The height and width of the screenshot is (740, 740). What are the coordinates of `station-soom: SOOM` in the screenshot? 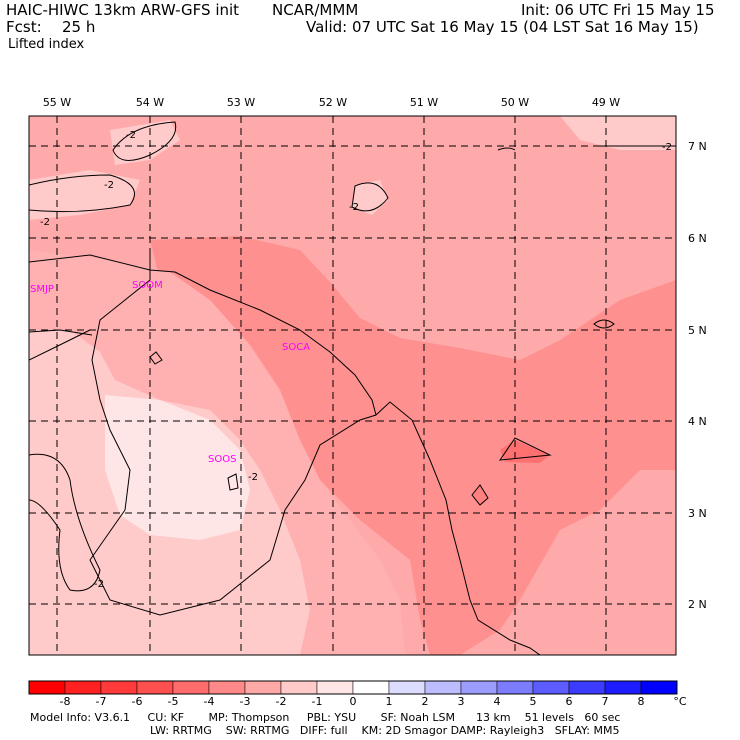 It's located at (147, 285).